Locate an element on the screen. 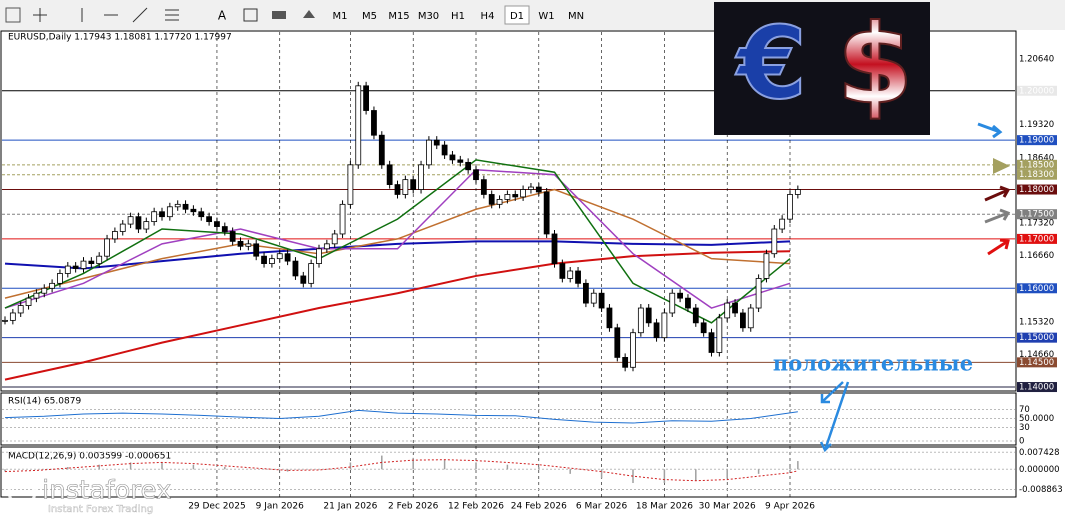 Image resolution: width=1065 pixels, height=522 pixels. x-tick-label: 18 Mar 2026 is located at coordinates (664, 507).